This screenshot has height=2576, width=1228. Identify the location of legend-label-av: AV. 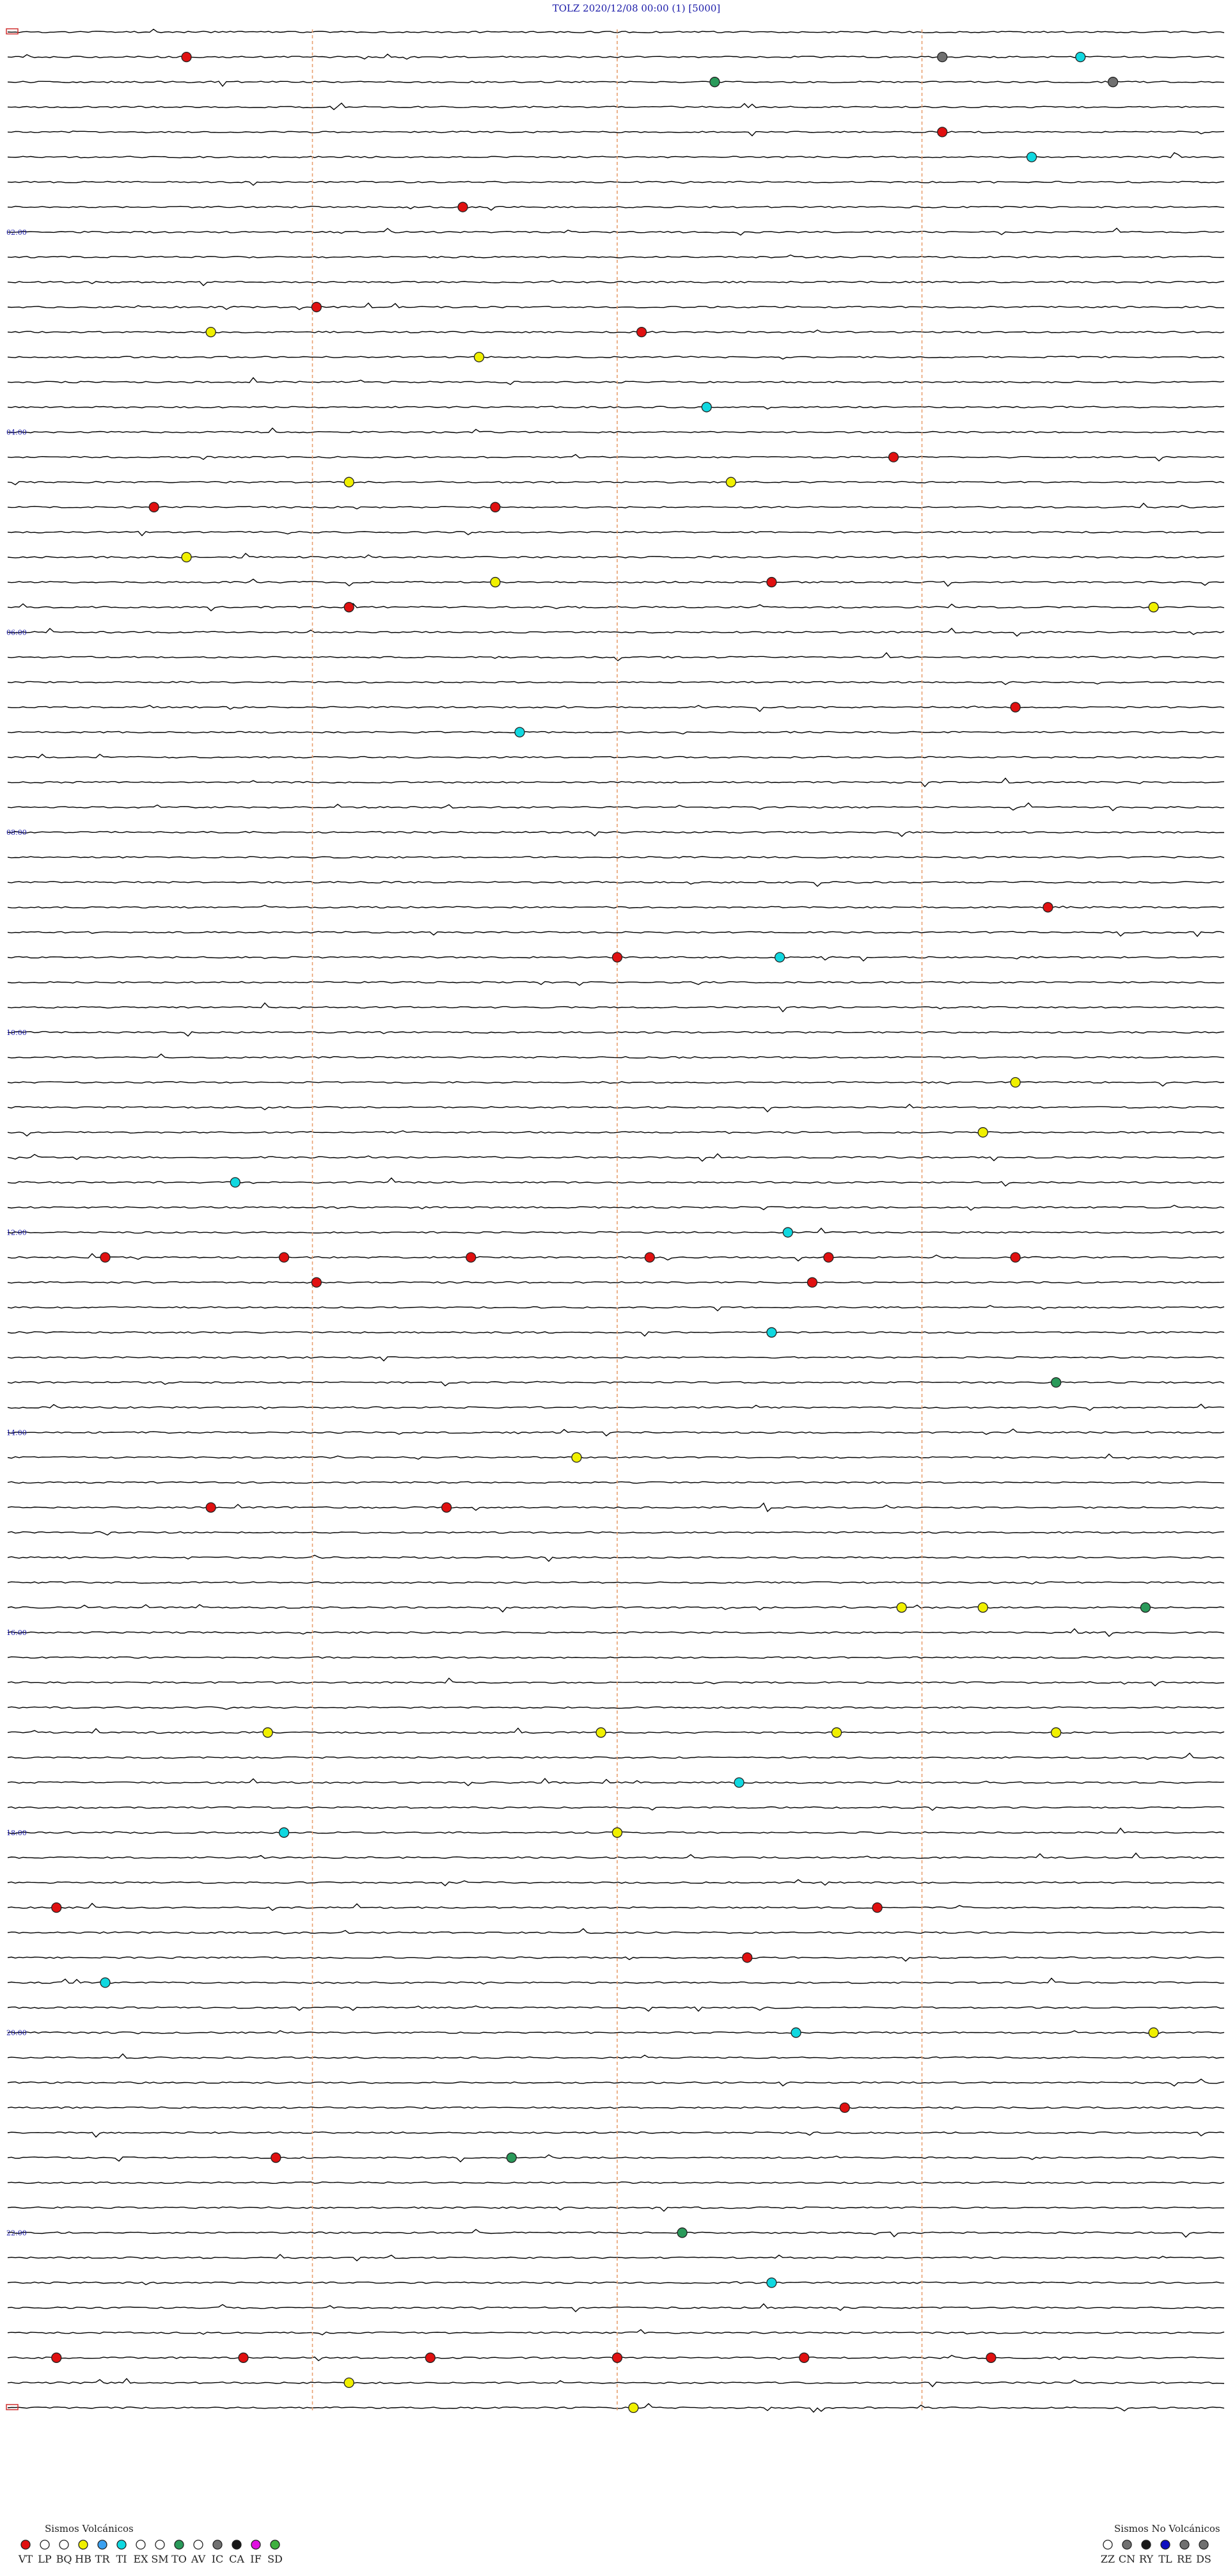
(198, 2559).